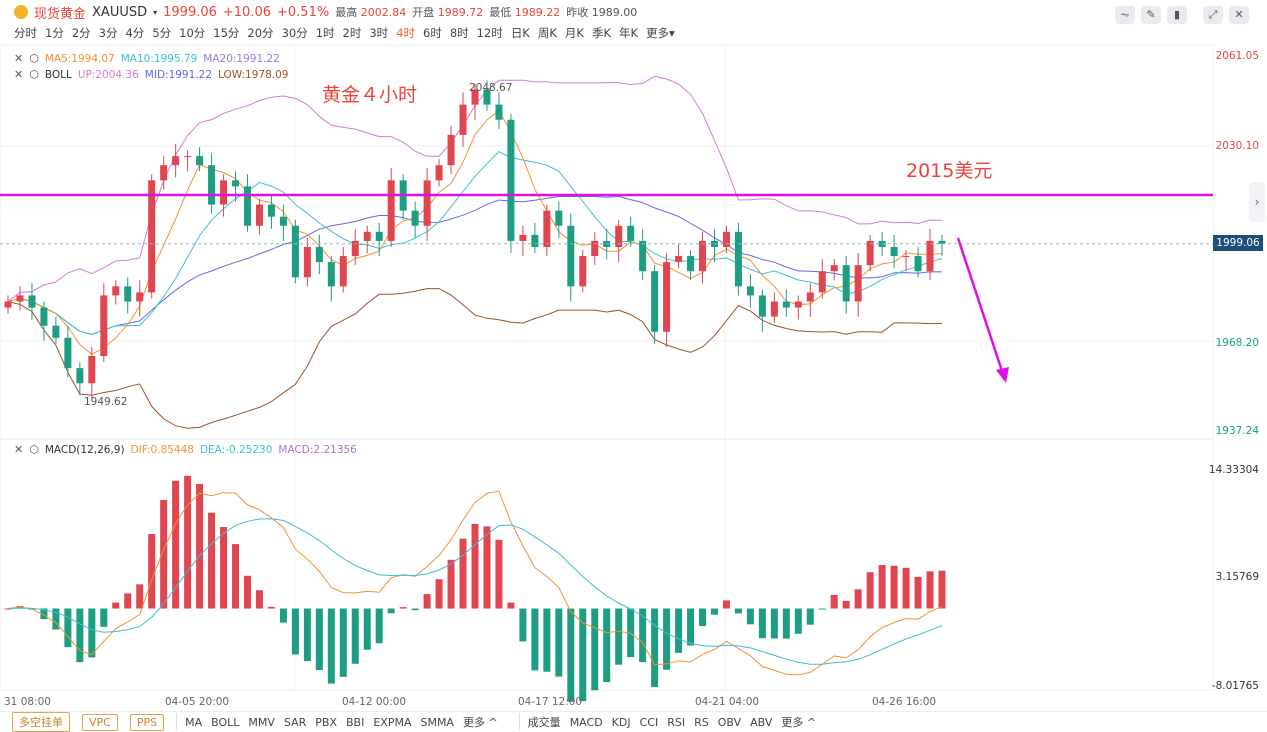  Describe the element at coordinates (660, 33) in the screenshot. I see `timeframe-22: 更多▾` at that location.